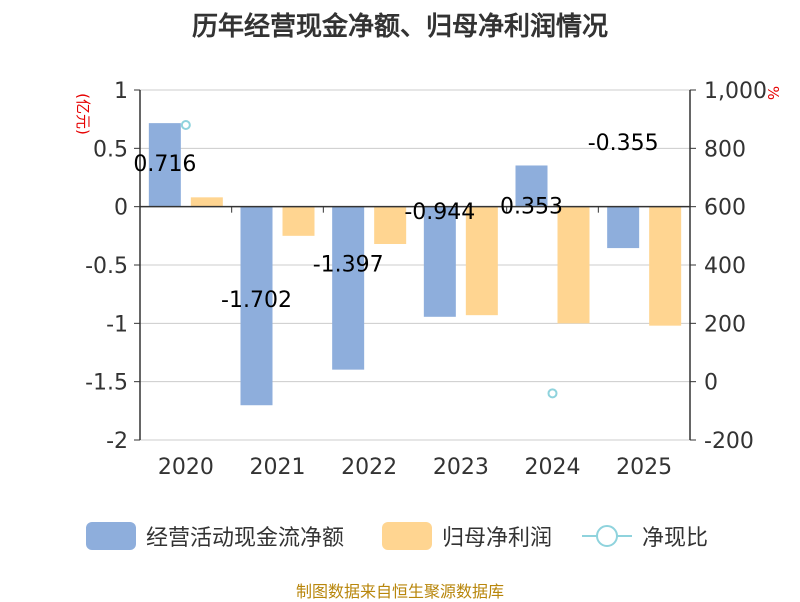 This screenshot has height=602, width=800. Describe the element at coordinates (106, 383) in the screenshot. I see `left-tick-label: -1.5` at that location.